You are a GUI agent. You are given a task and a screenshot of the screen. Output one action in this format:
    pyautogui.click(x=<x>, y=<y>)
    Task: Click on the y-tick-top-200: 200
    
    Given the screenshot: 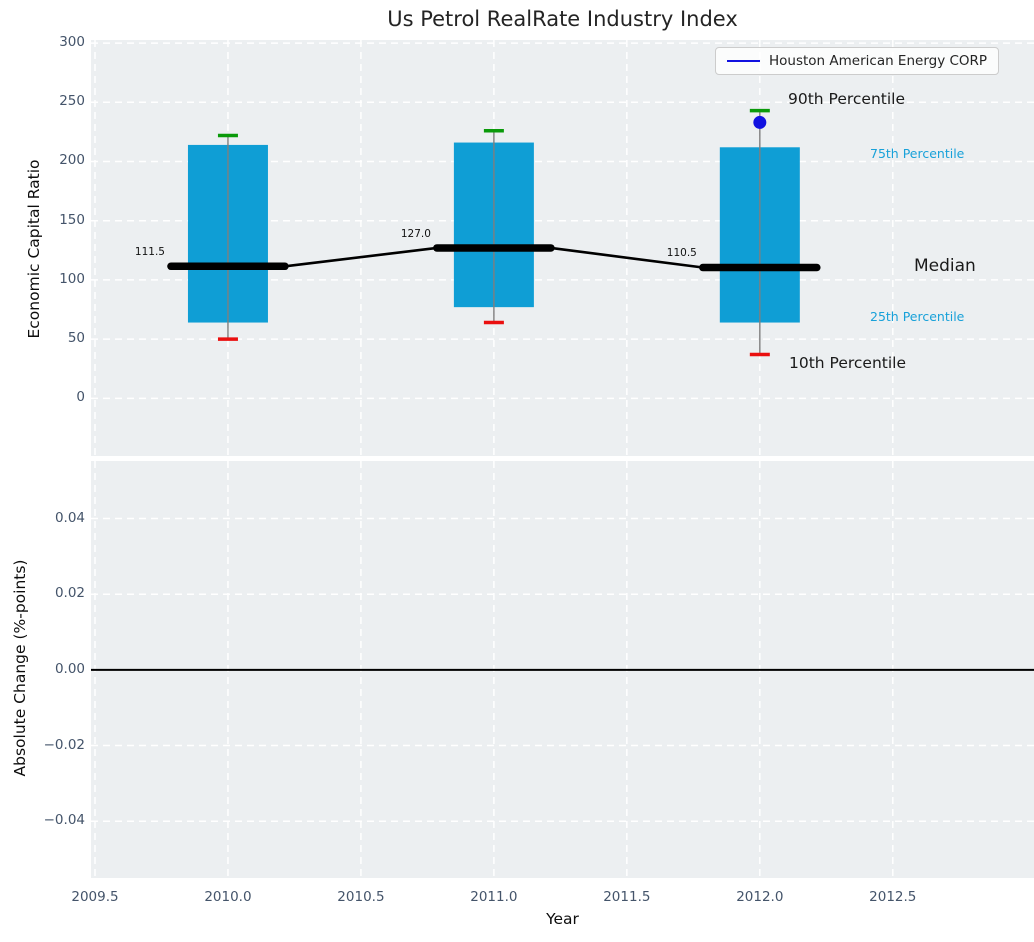 What is the action you would take?
    pyautogui.click(x=72, y=160)
    